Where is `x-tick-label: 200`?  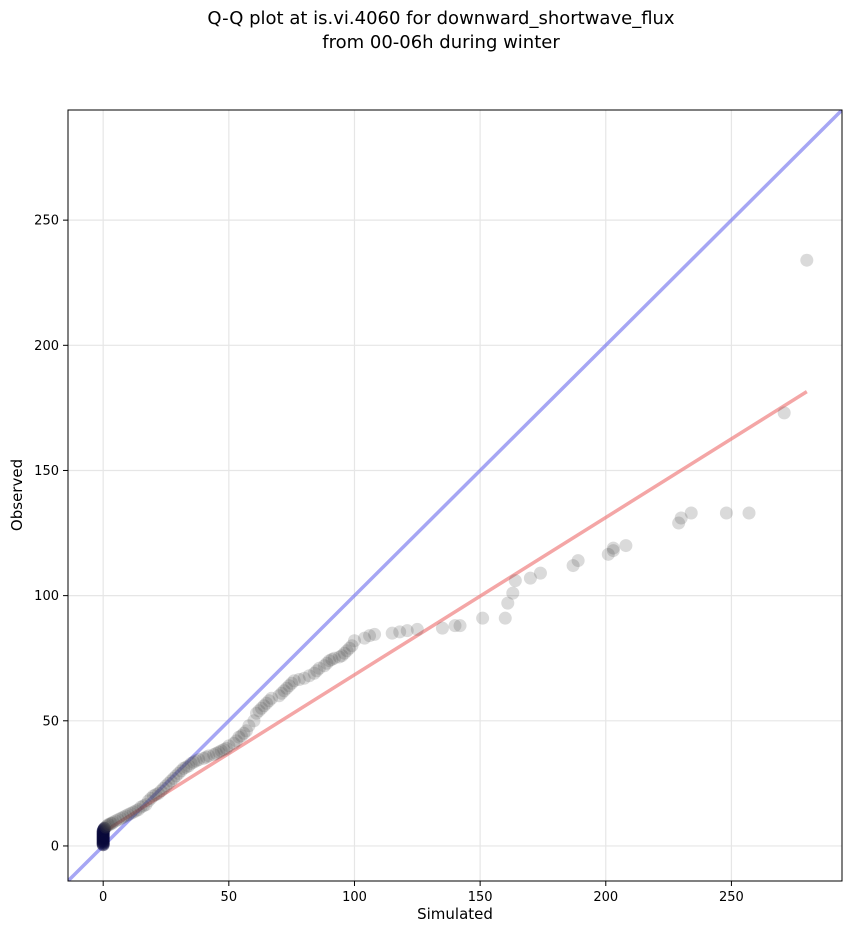
x-tick-label: 200 is located at coordinates (605, 897).